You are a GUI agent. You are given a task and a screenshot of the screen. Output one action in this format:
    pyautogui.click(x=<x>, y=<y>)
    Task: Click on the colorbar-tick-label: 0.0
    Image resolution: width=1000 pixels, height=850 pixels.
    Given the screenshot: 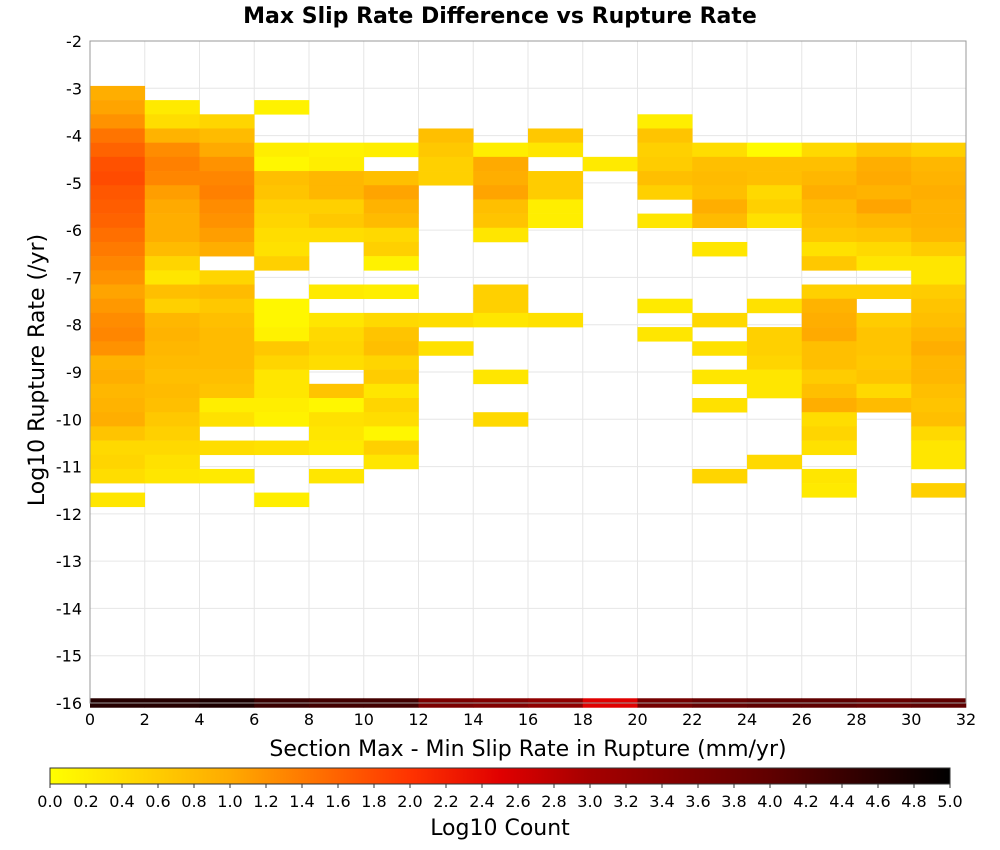 What is the action you would take?
    pyautogui.click(x=49, y=801)
    